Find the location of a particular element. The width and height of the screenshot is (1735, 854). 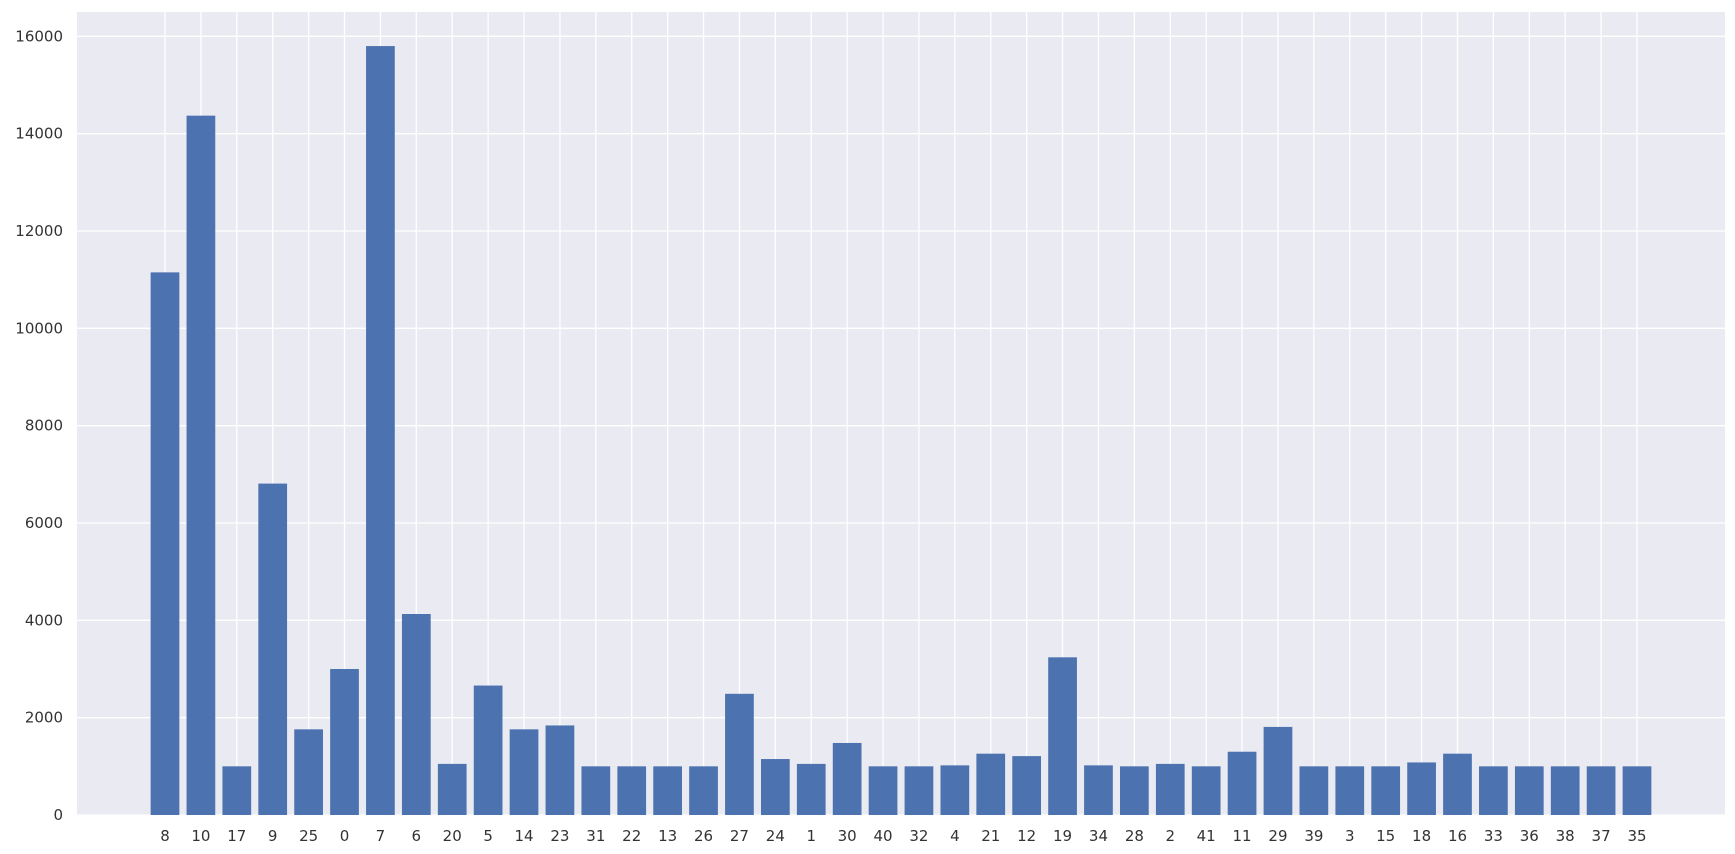

y-axis-tick-labels: 0 2000 4000 6000 8000 10000 12000 14000 16000 is located at coordinates (39, 425).